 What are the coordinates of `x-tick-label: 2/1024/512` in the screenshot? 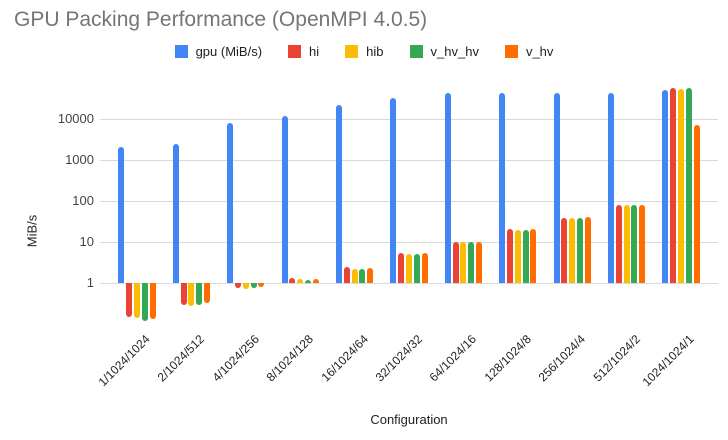 It's located at (181, 358).